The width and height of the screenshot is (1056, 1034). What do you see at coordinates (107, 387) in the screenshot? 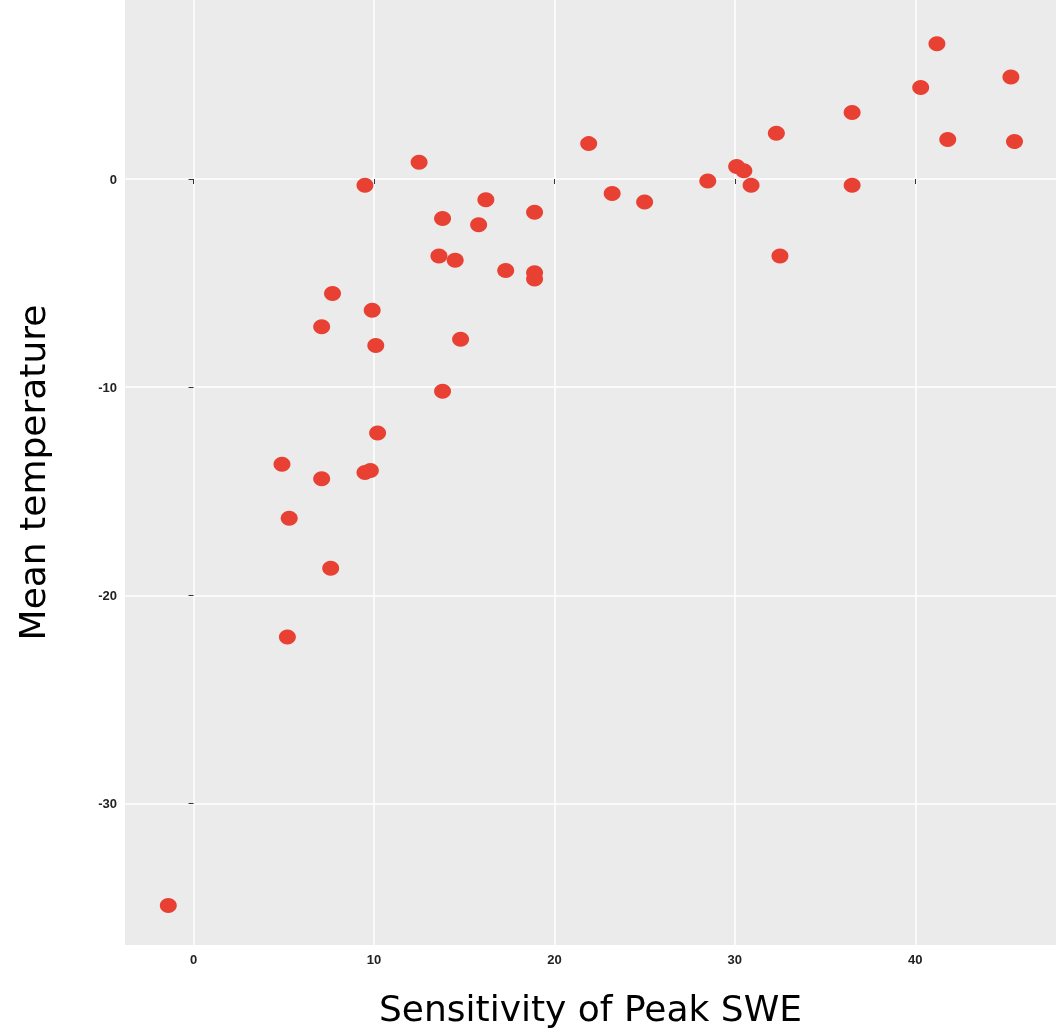
I see `y-tick-label: -10` at bounding box center [107, 387].